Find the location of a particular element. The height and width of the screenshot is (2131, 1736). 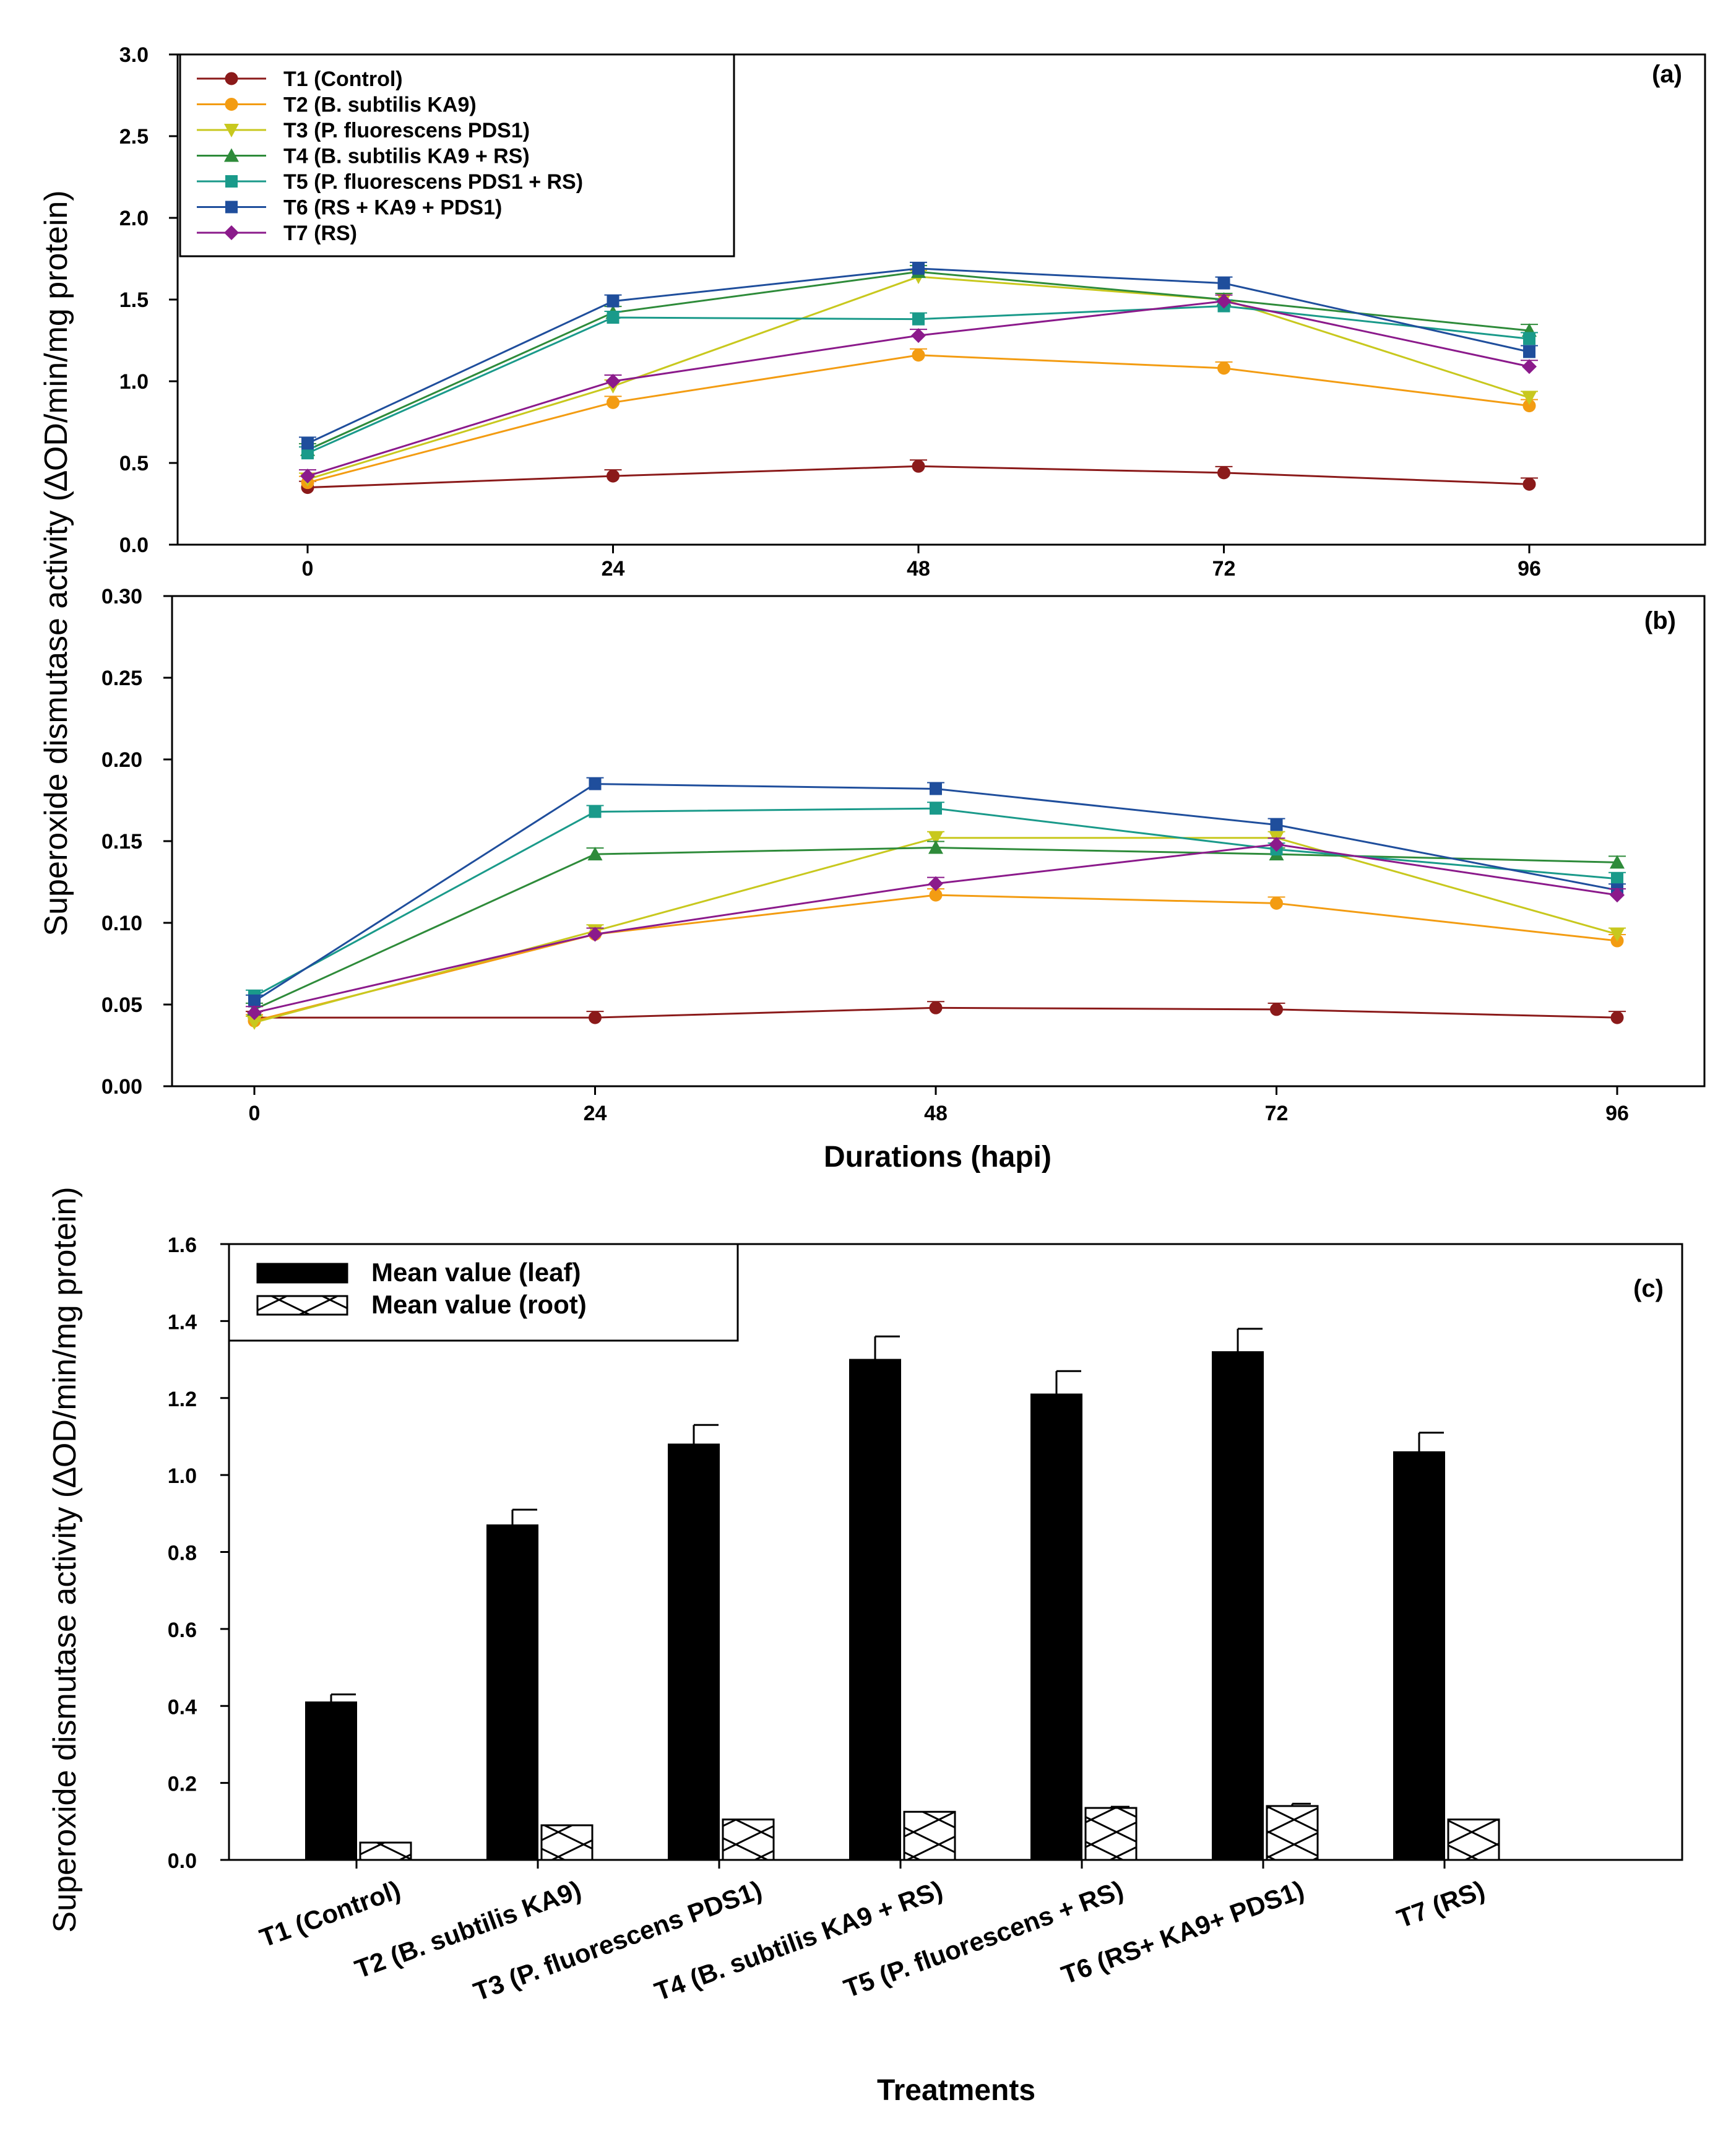

x-category-label: T3 (P. fluorescens PDS1) is located at coordinates (618, 1940).